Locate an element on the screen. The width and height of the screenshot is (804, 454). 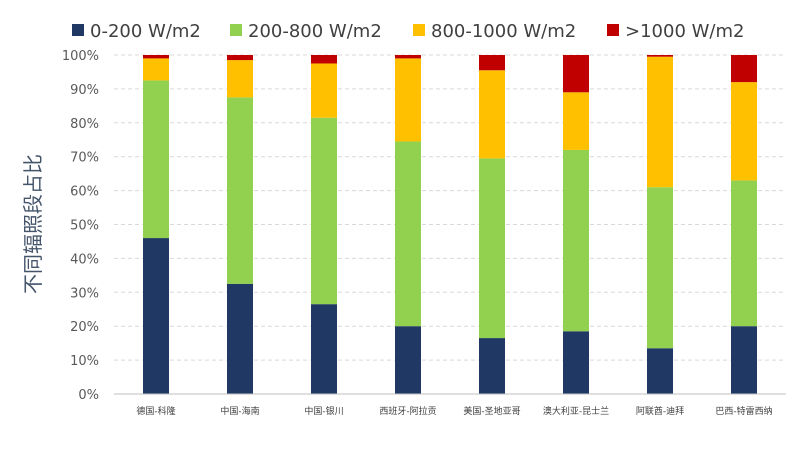
x-tick-label: 中国-银川 is located at coordinates (323, 411).